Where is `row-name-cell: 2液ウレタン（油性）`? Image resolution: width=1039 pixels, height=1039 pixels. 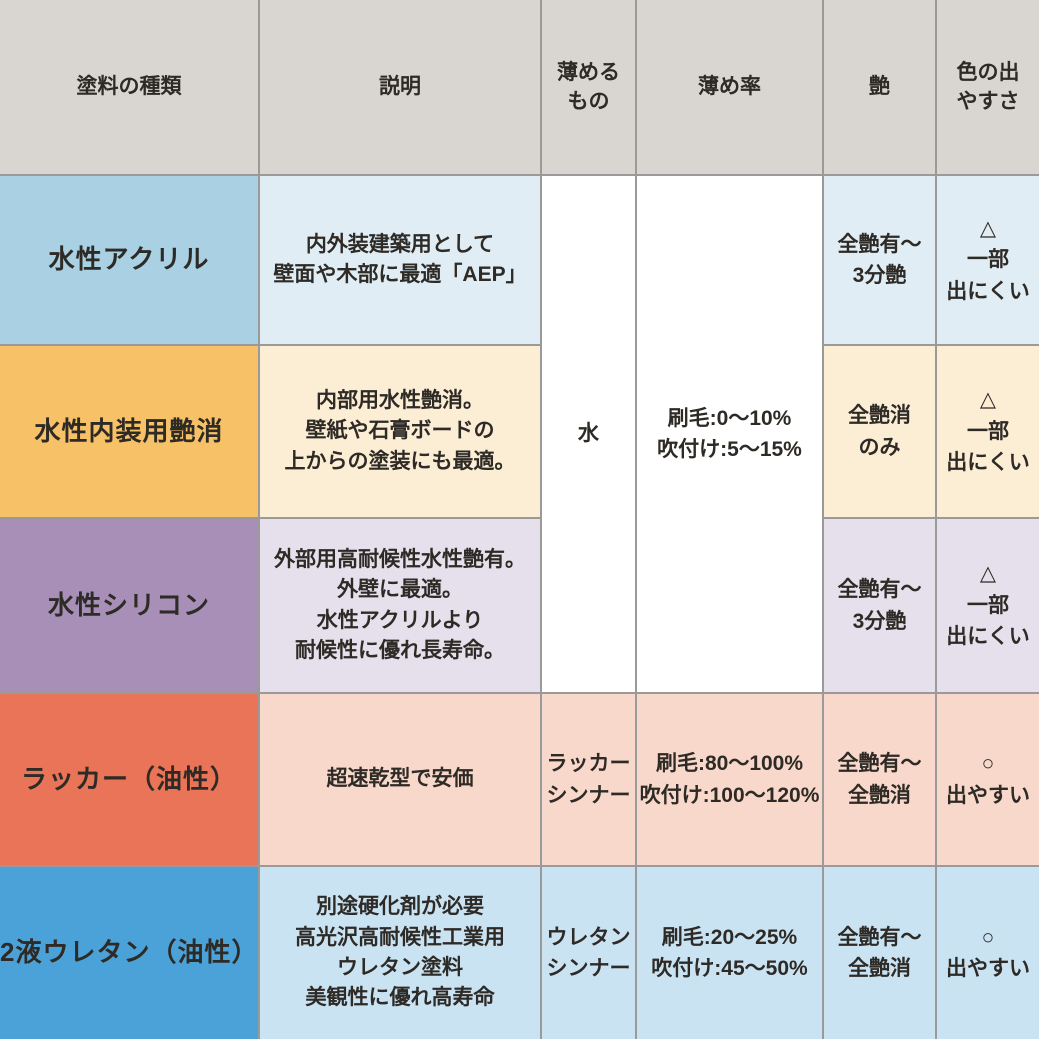
row-name-cell: 2液ウレタン（油性） is located at coordinates (129, 953).